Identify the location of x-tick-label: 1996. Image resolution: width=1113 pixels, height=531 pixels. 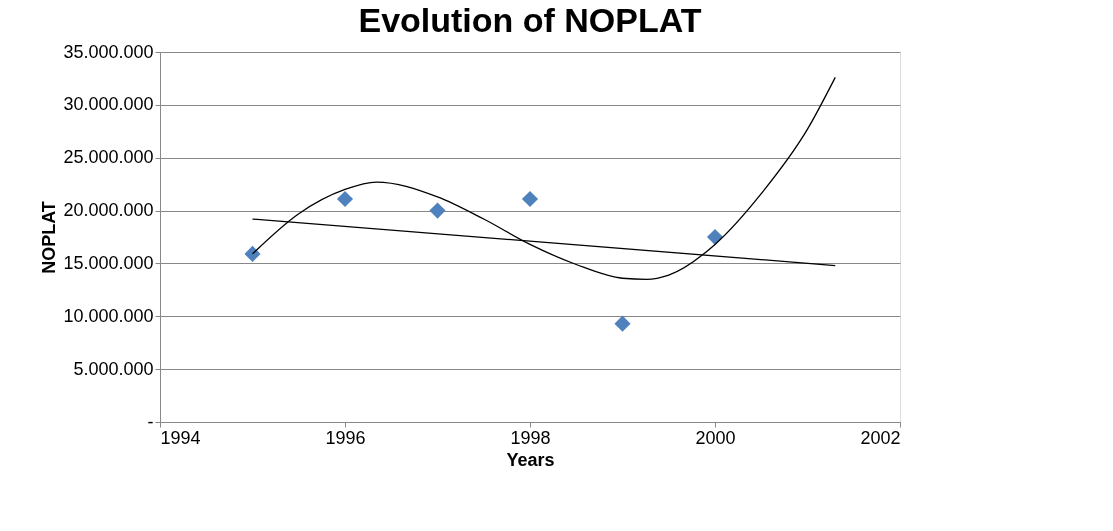
(345, 437).